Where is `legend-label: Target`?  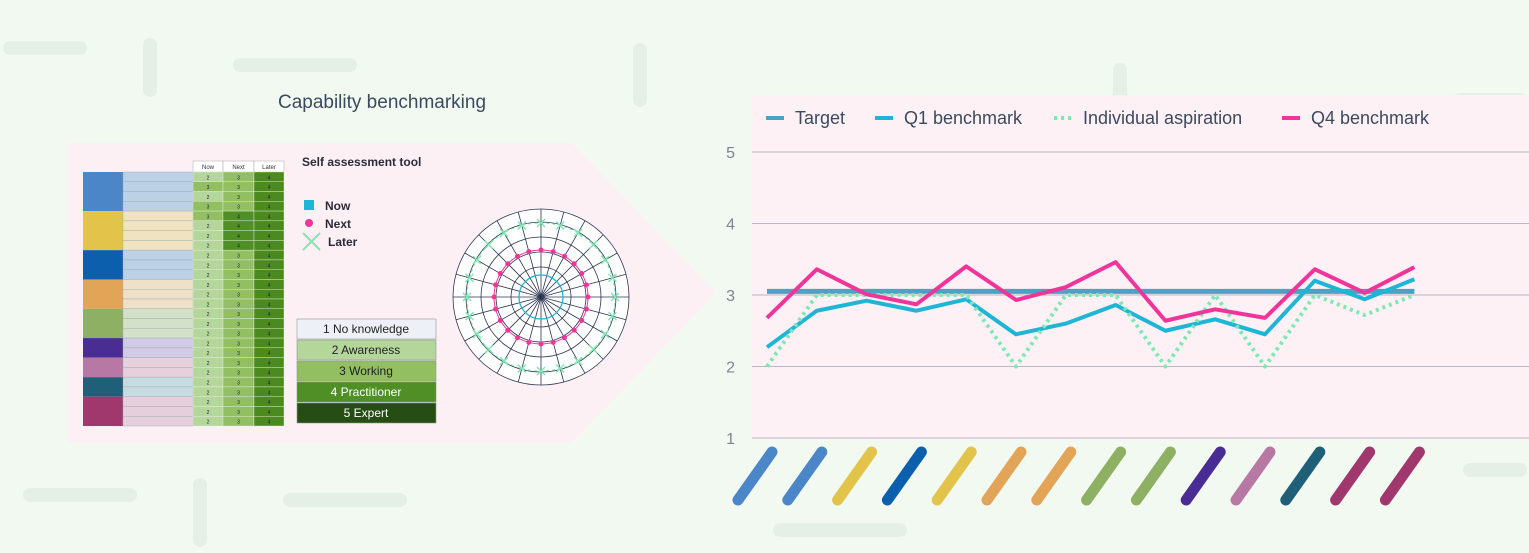
legend-label: Target is located at coordinates (820, 118).